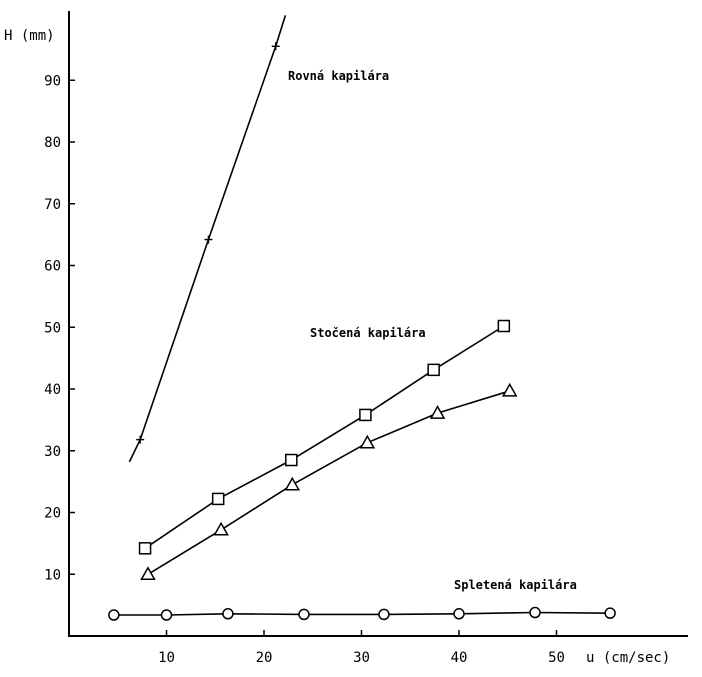 Image resolution: width=702 pixels, height=677 pixels. Describe the element at coordinates (52, 390) in the screenshot. I see `y-tick-label: 40` at that location.